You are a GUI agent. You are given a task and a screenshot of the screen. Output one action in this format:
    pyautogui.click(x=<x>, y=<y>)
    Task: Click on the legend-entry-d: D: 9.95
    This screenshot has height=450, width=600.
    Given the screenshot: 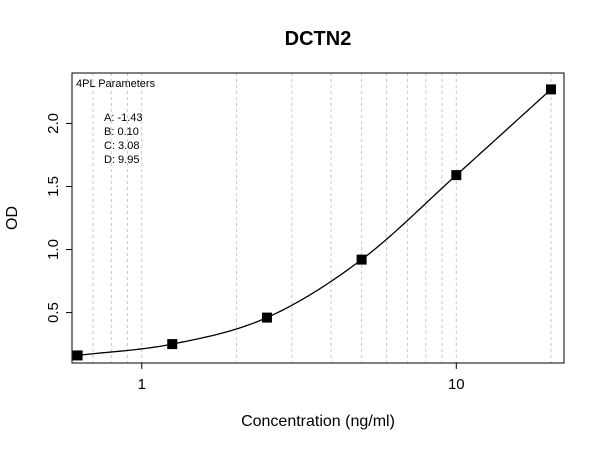 What is the action you would take?
    pyautogui.click(x=121, y=160)
    